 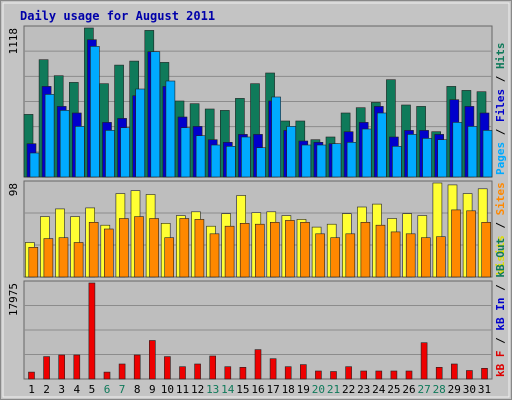 I want to click on x-tick-label: 9, so click(x=152, y=389).